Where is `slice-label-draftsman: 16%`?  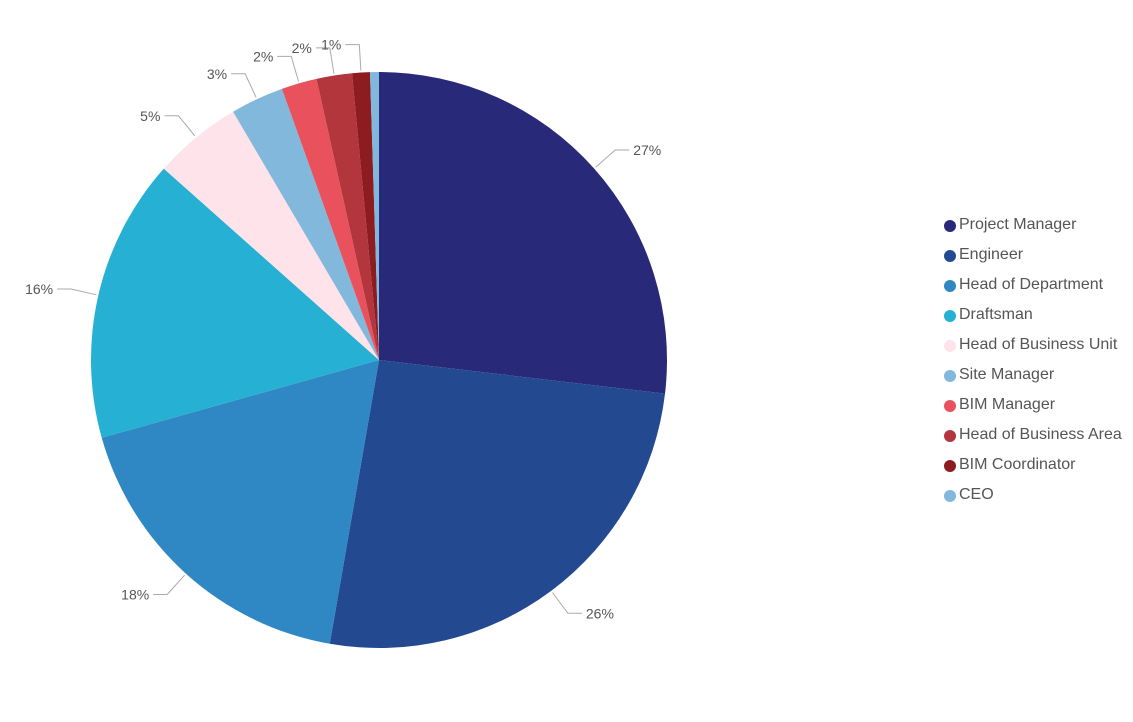
slice-label-draftsman: 16% is located at coordinates (39, 289).